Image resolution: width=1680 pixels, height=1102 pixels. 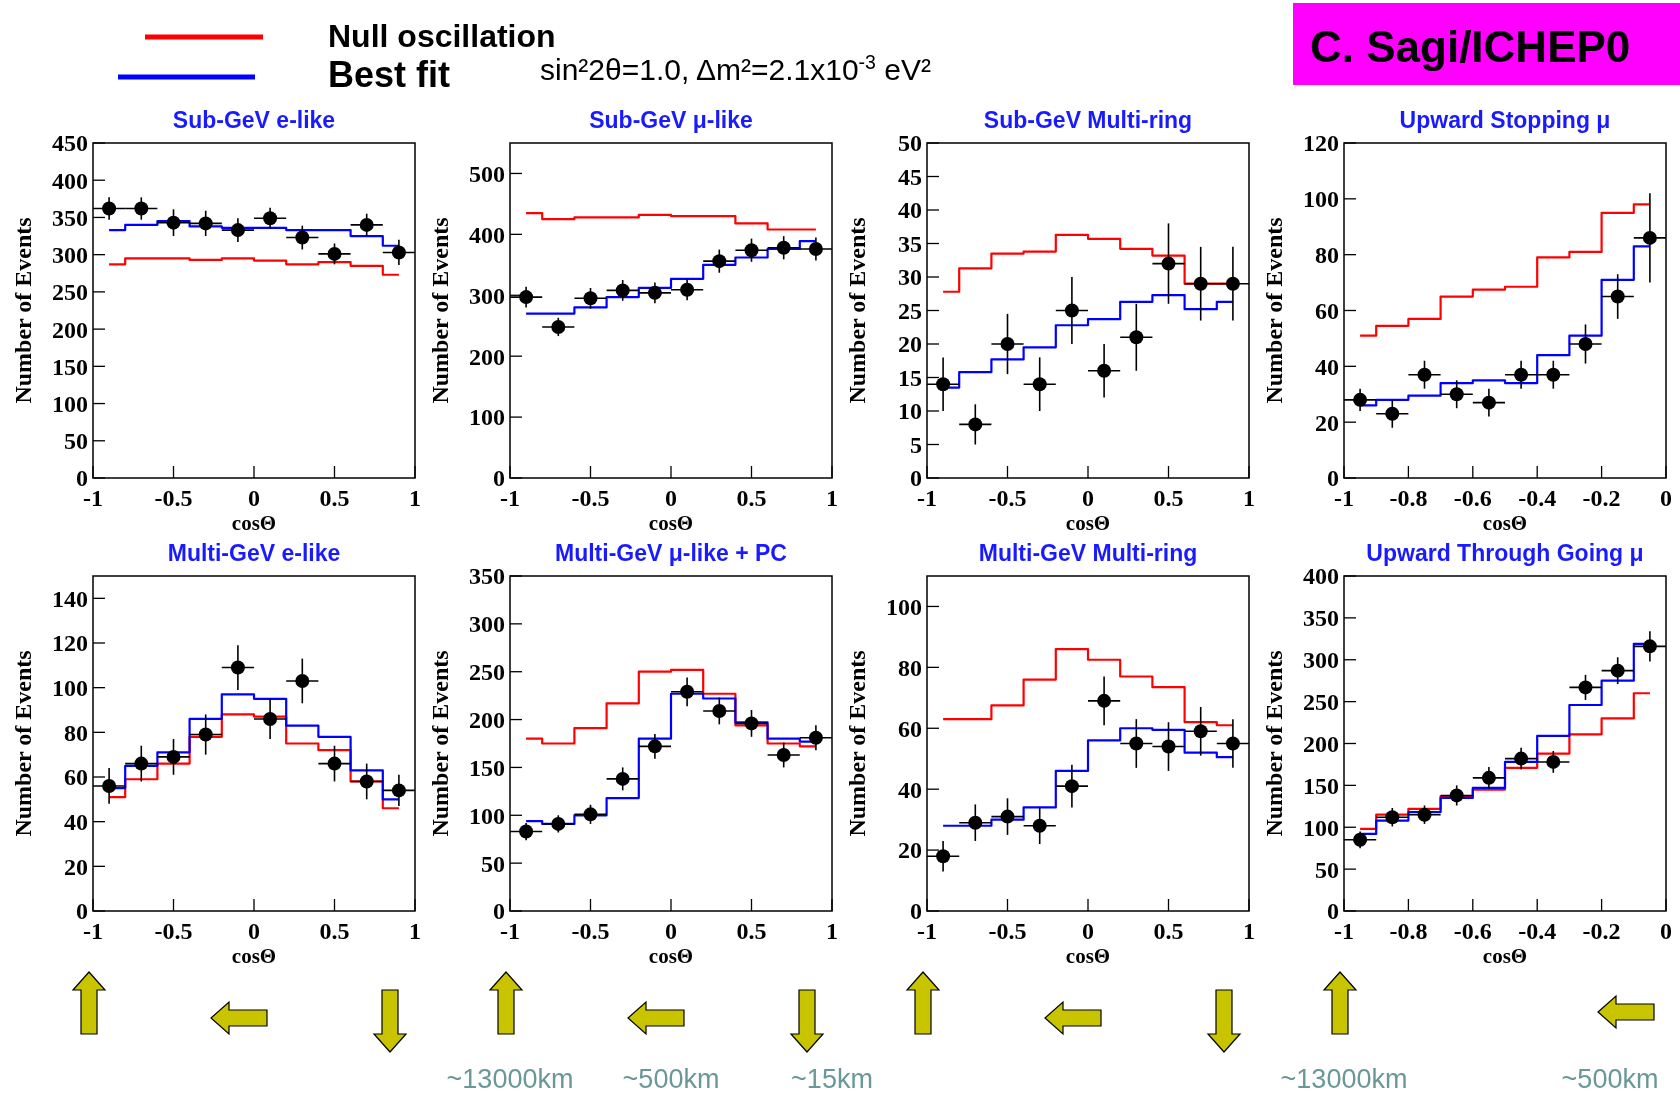 What do you see at coordinates (1088, 120) in the screenshot?
I see `chart-title: Sub-GeV Multi-ring` at bounding box center [1088, 120].